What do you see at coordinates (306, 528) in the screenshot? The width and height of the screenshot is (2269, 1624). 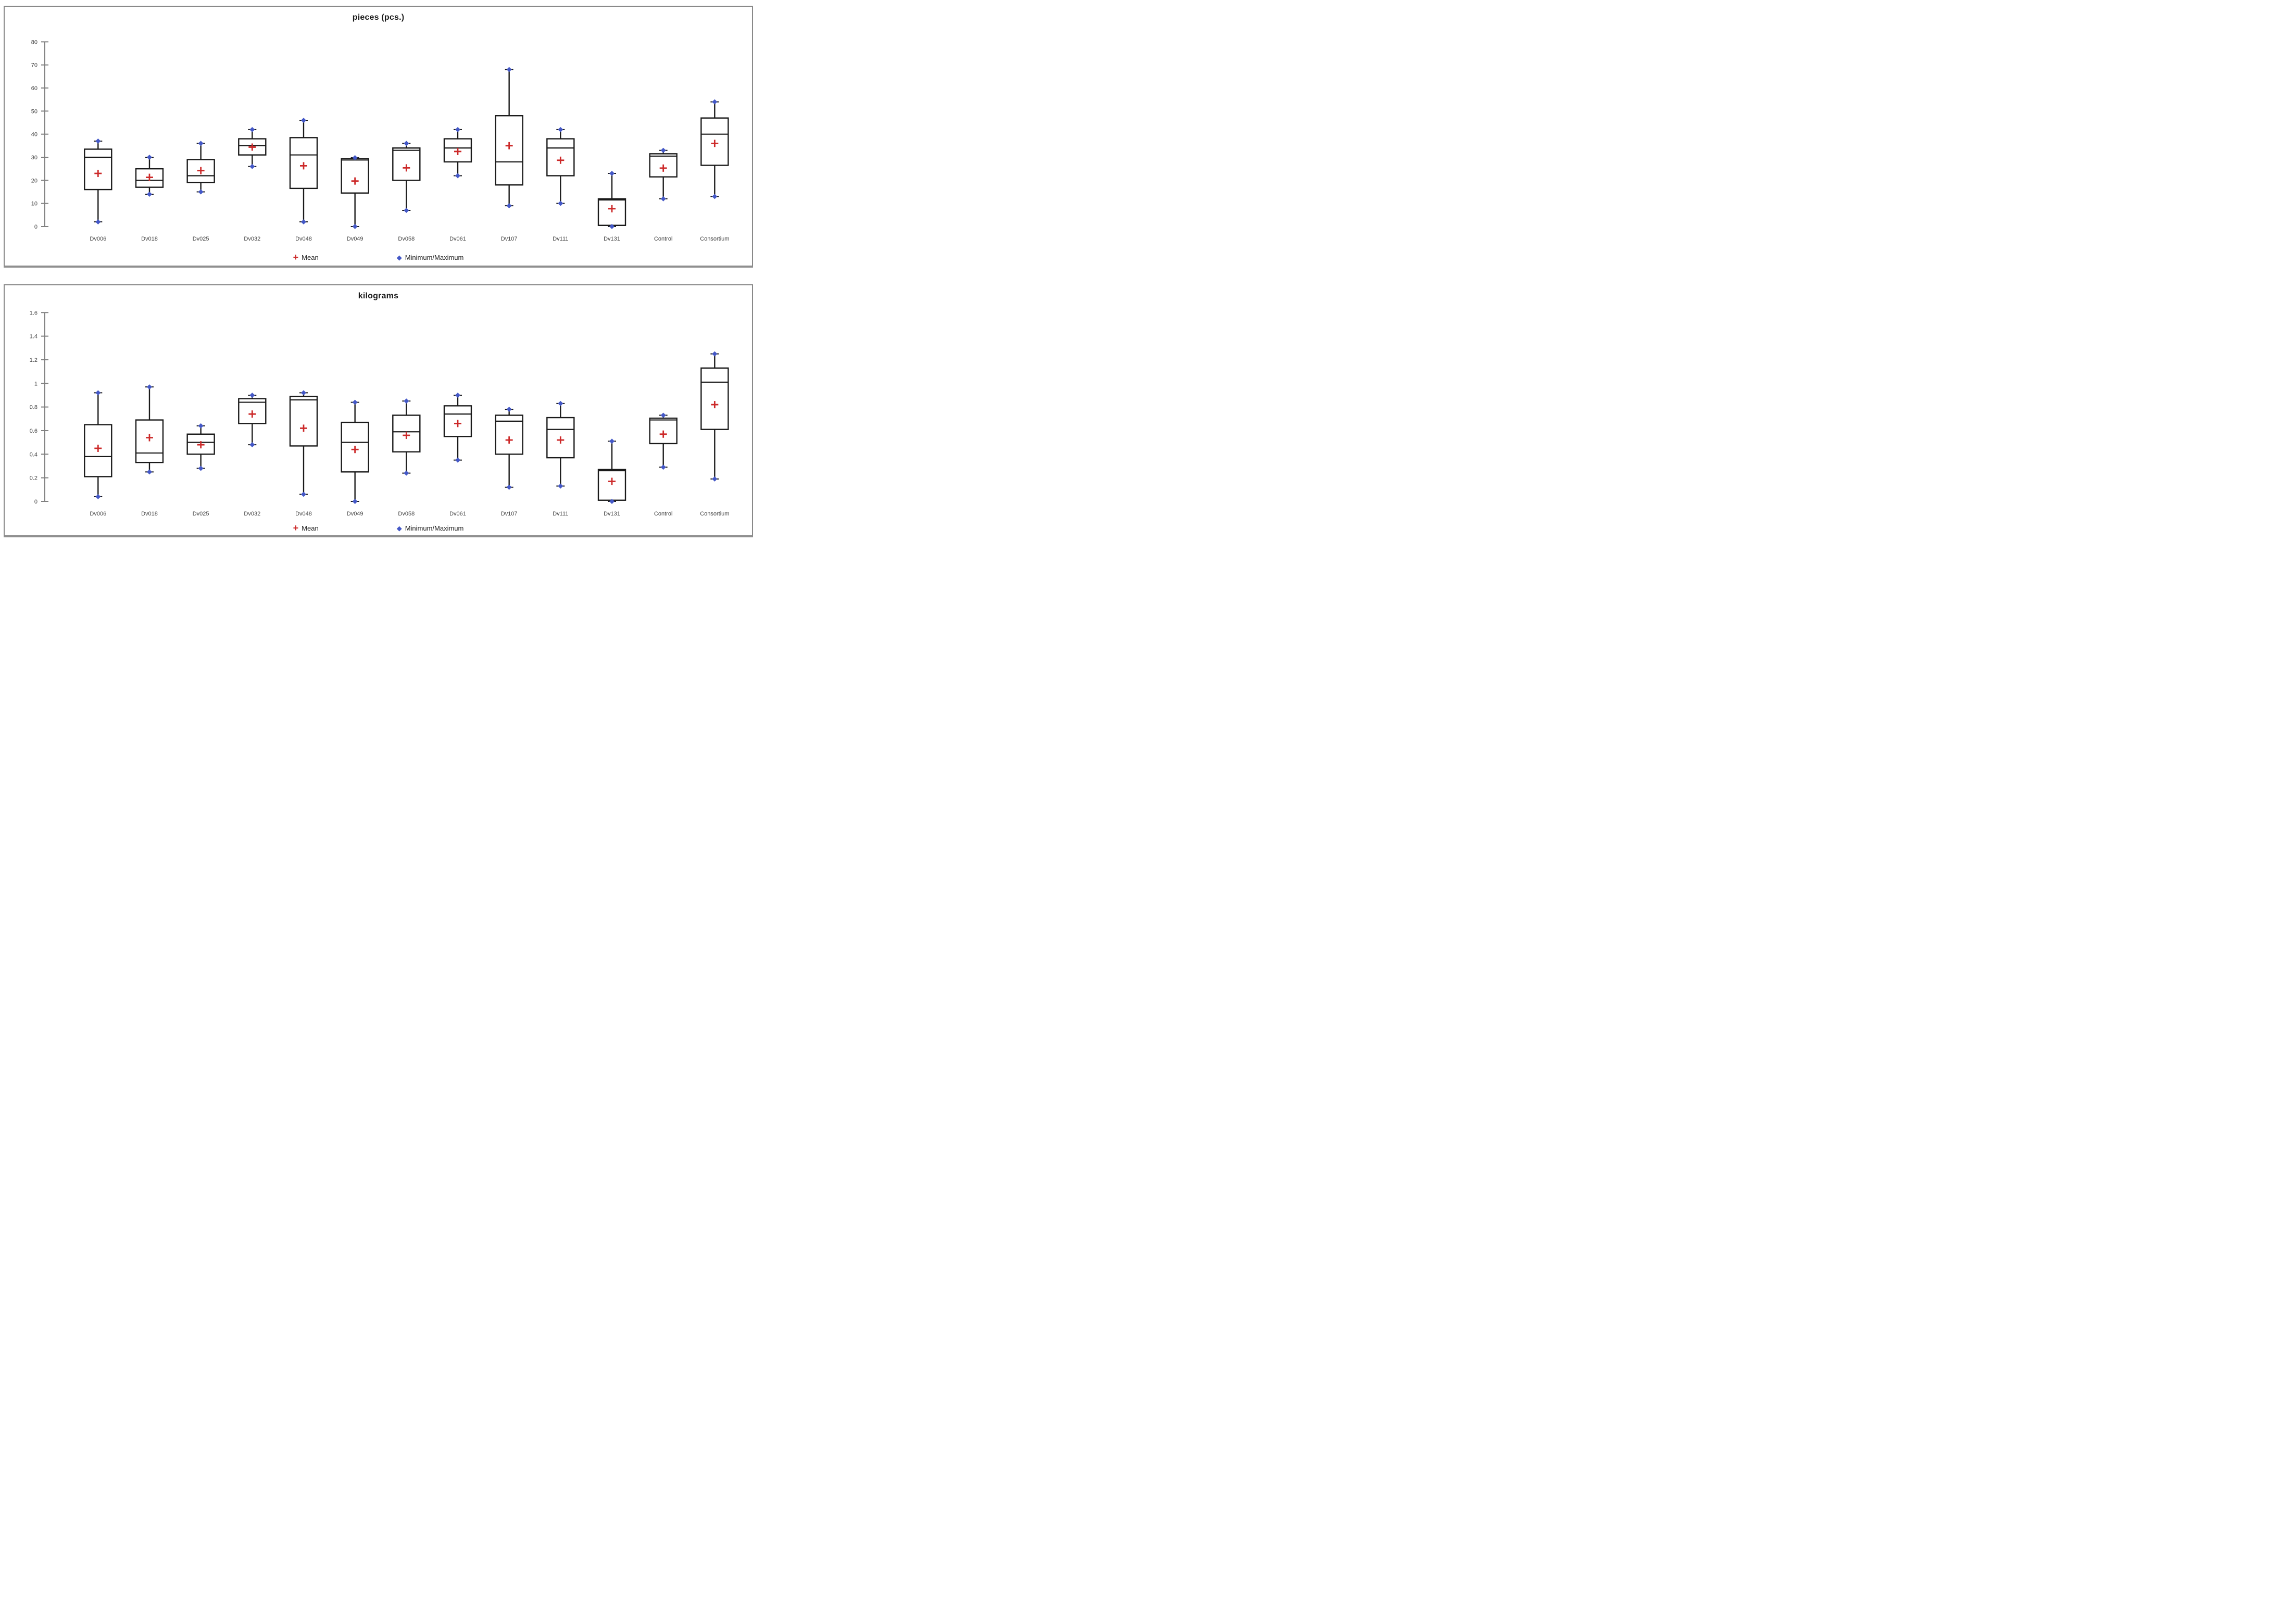 I see `legend-item-mean: + Mean` at bounding box center [306, 528].